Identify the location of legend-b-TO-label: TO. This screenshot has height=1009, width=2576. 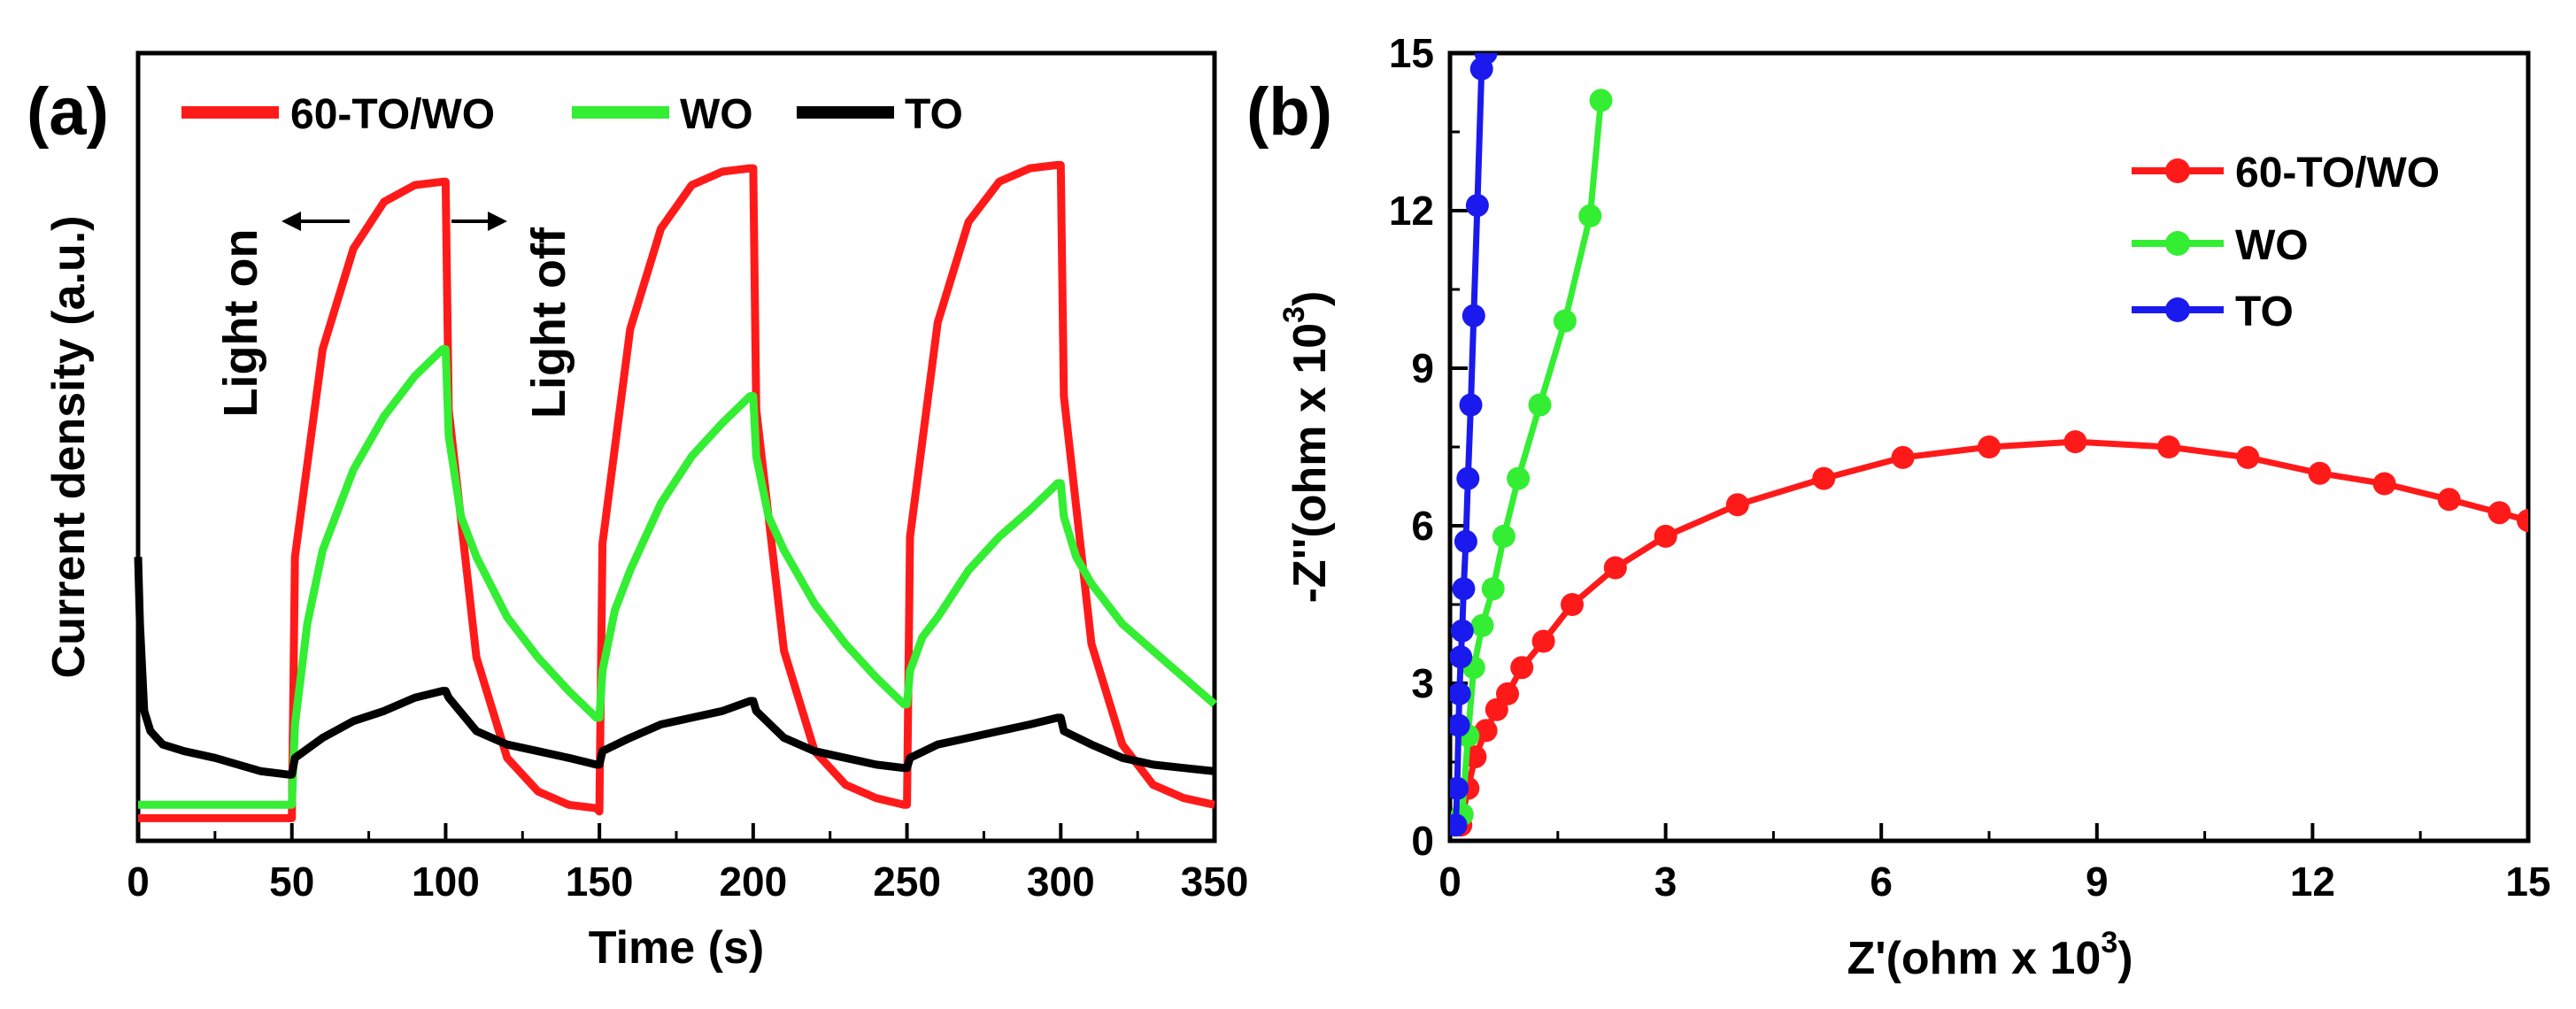
(2264, 312).